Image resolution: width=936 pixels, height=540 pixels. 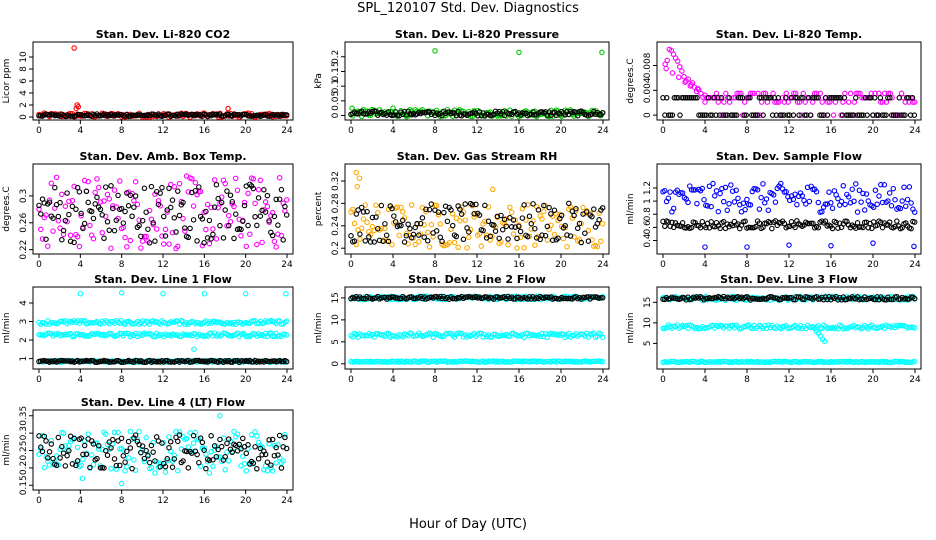 What do you see at coordinates (519, 131) in the screenshot?
I see `x-tick-label: 16` at bounding box center [519, 131].